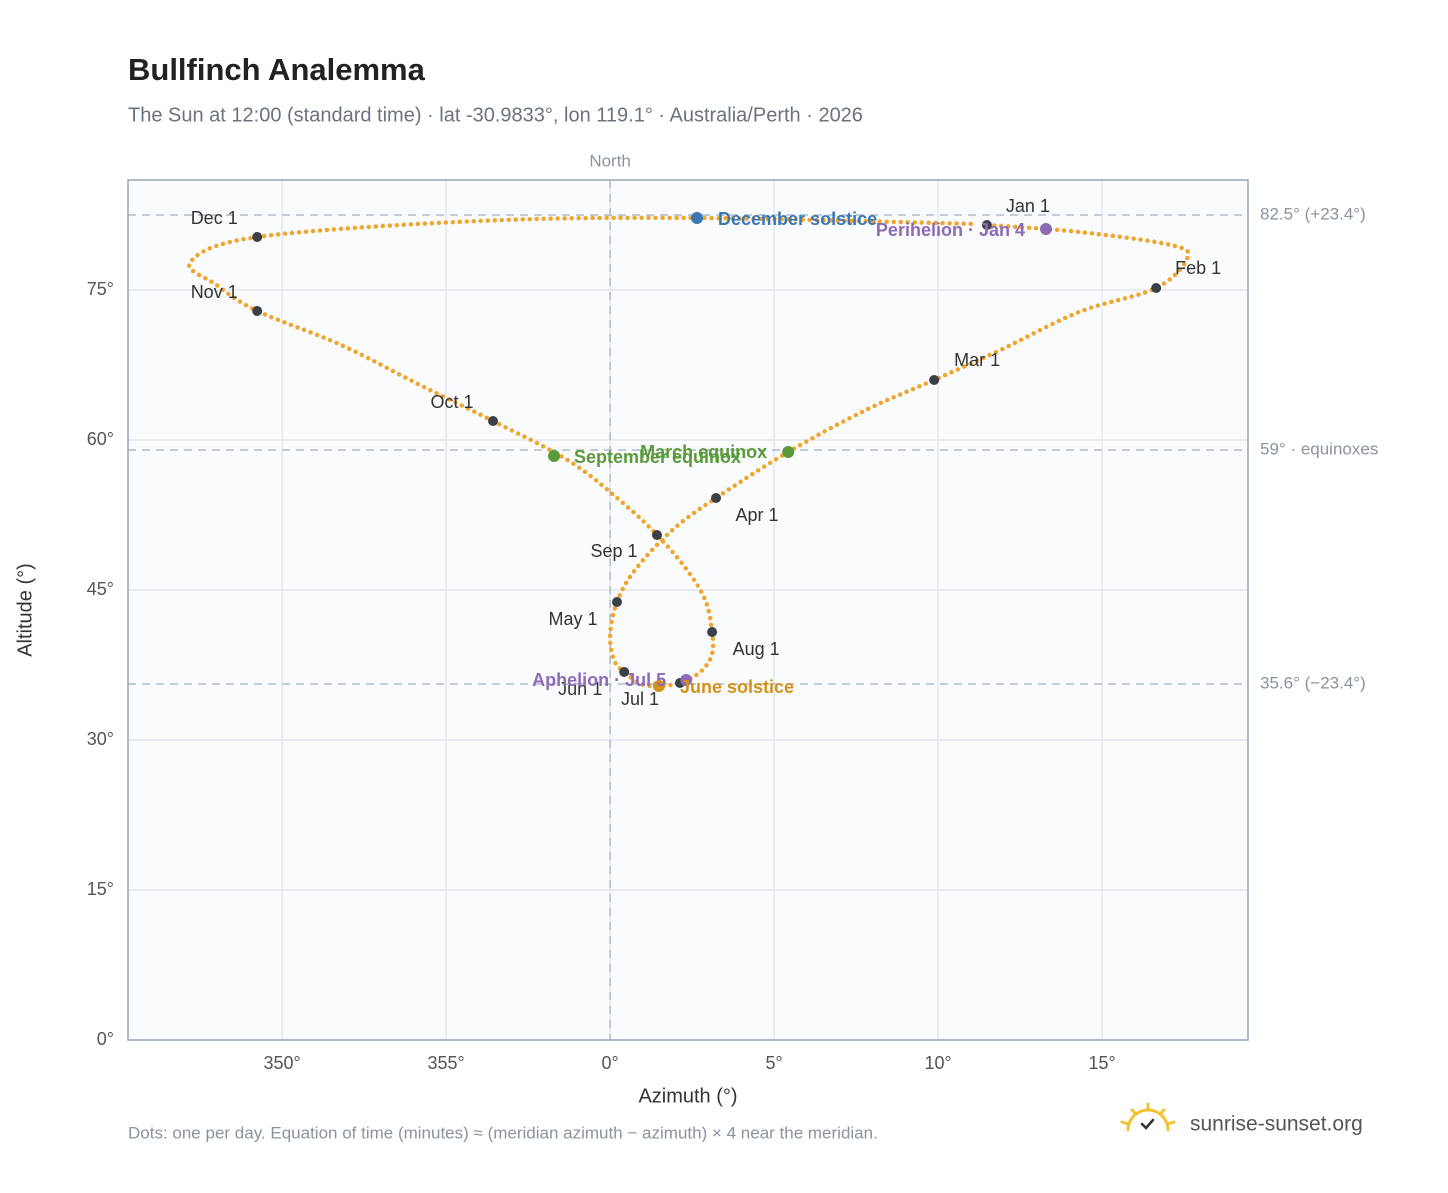  I want to click on month-label: Jan 1, so click(1028, 206).